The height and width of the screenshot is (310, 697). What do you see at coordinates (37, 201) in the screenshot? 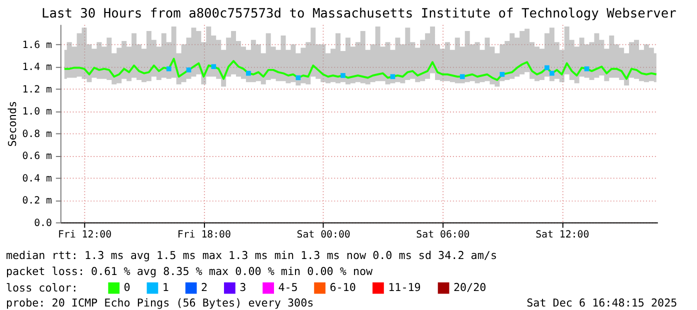
I see `y-tick-label: 0.2 m` at bounding box center [37, 201].